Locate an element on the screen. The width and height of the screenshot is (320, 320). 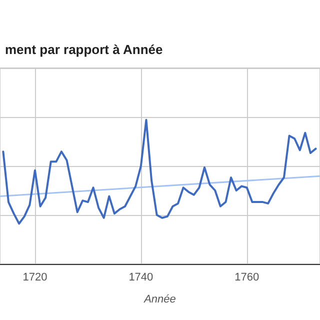
x-tick-label: 1740 is located at coordinates (141, 278).